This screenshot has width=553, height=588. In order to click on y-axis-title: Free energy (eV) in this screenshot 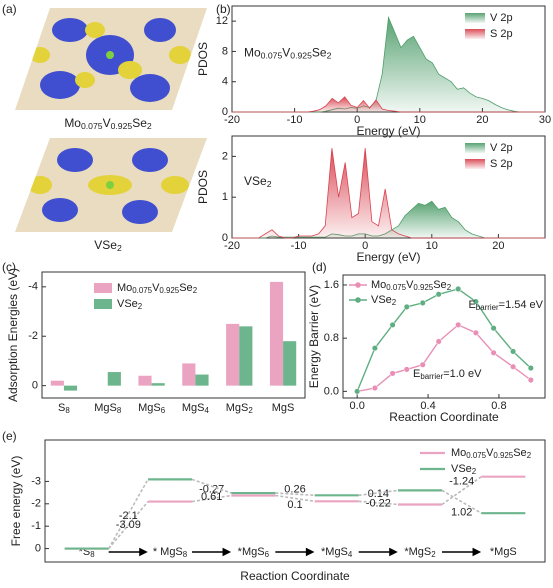, I will do `click(16, 501)`.